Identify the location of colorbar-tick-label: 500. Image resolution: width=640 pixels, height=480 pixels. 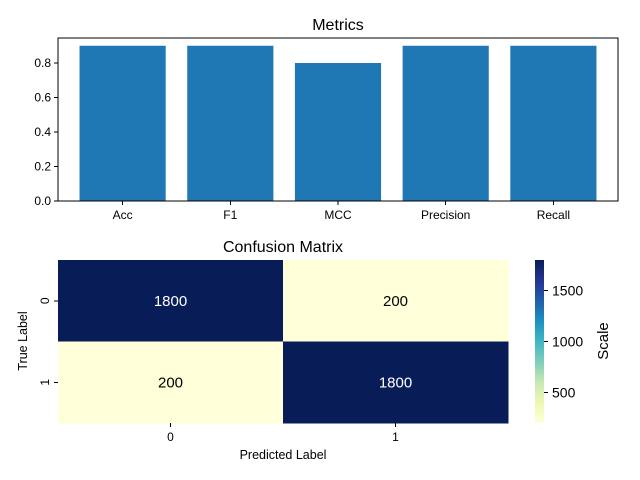
(564, 392).